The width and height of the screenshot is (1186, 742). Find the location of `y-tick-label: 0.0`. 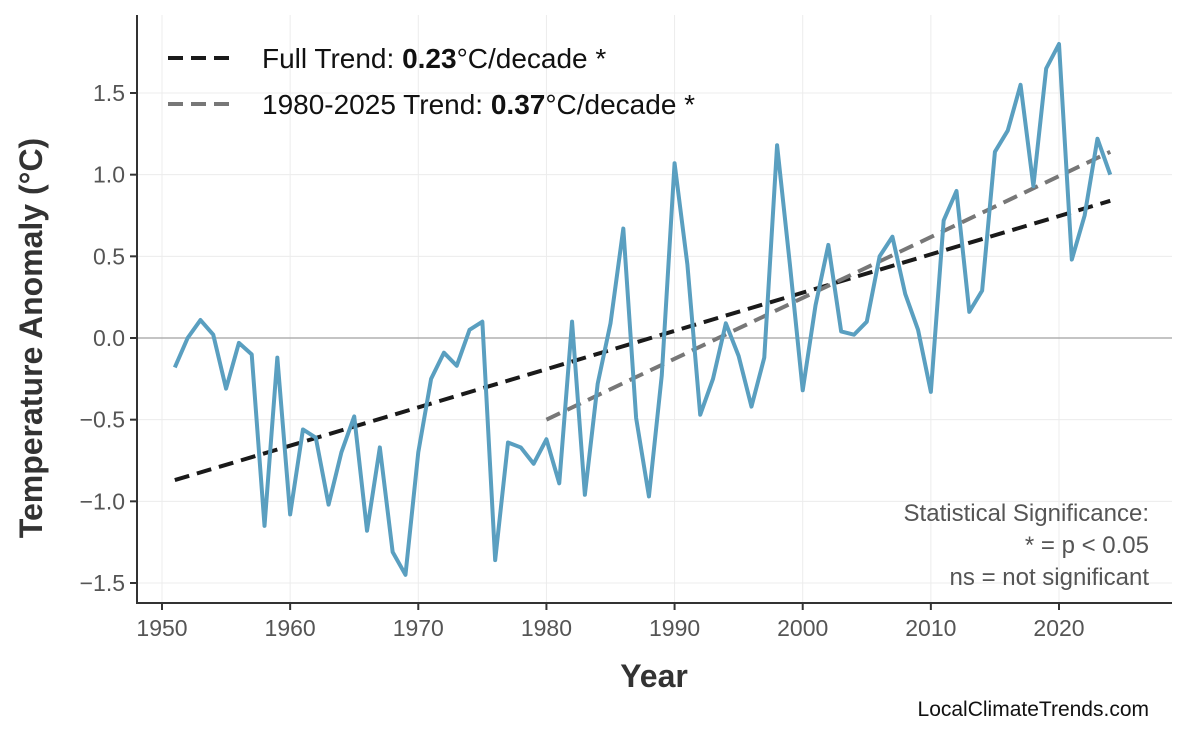

y-tick-label: 0.0 is located at coordinates (109, 338).